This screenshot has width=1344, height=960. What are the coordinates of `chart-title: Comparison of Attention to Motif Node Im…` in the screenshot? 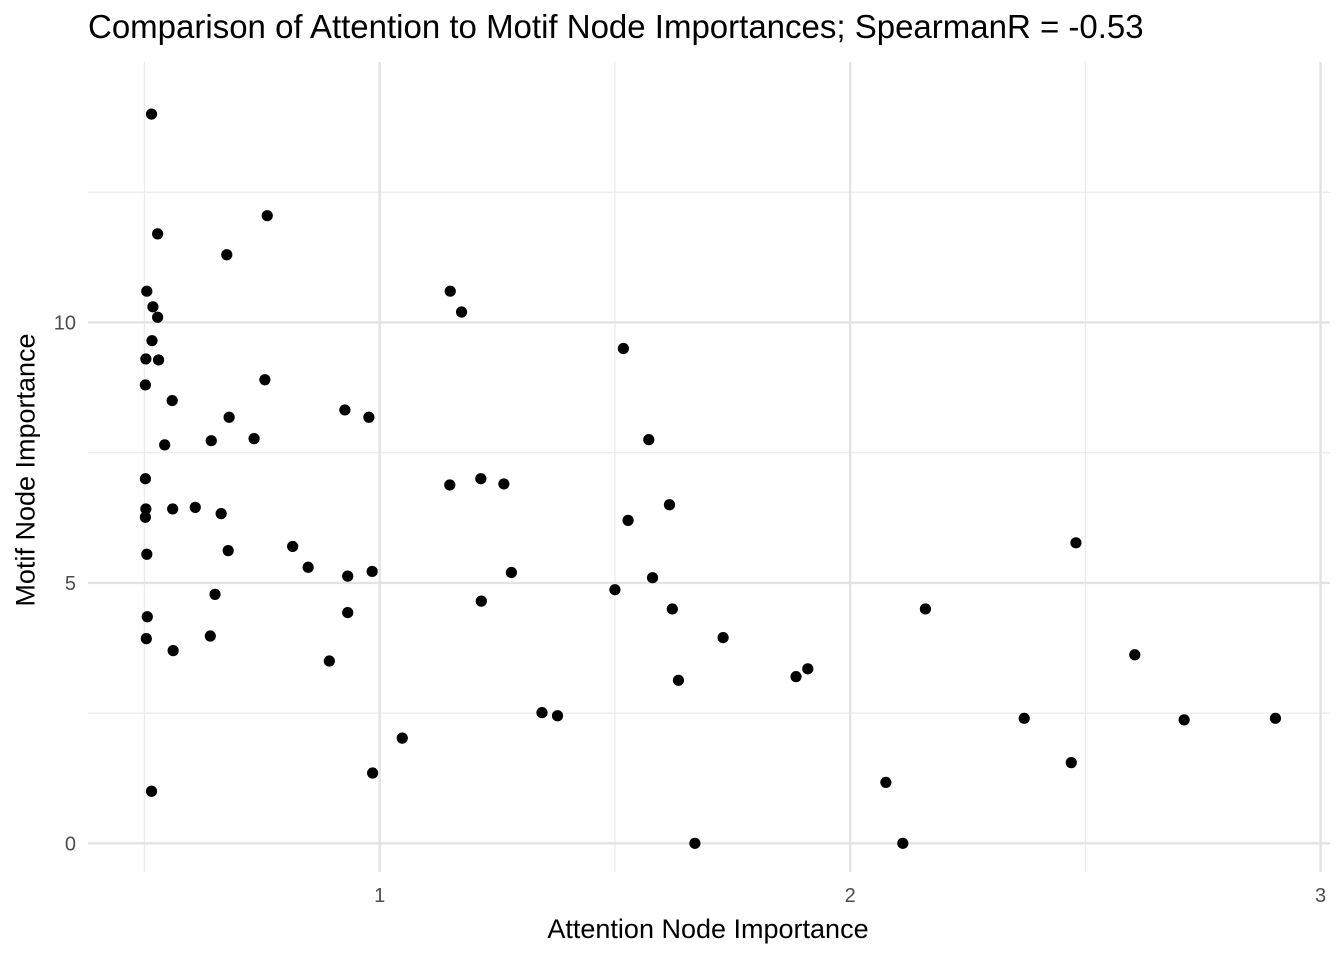 It's located at (616, 26).